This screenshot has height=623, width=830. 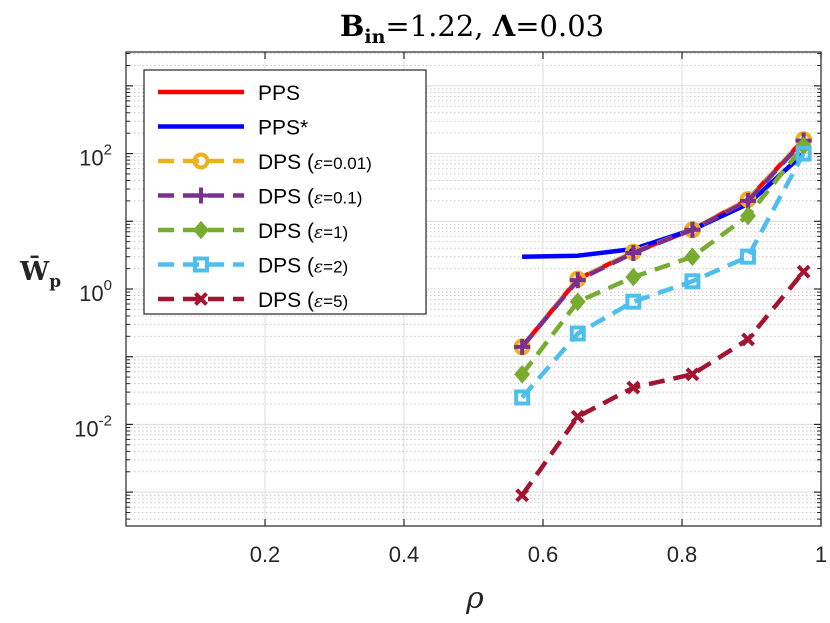 What do you see at coordinates (374, 37) in the screenshot?
I see `title-sub-in: in` at bounding box center [374, 37].